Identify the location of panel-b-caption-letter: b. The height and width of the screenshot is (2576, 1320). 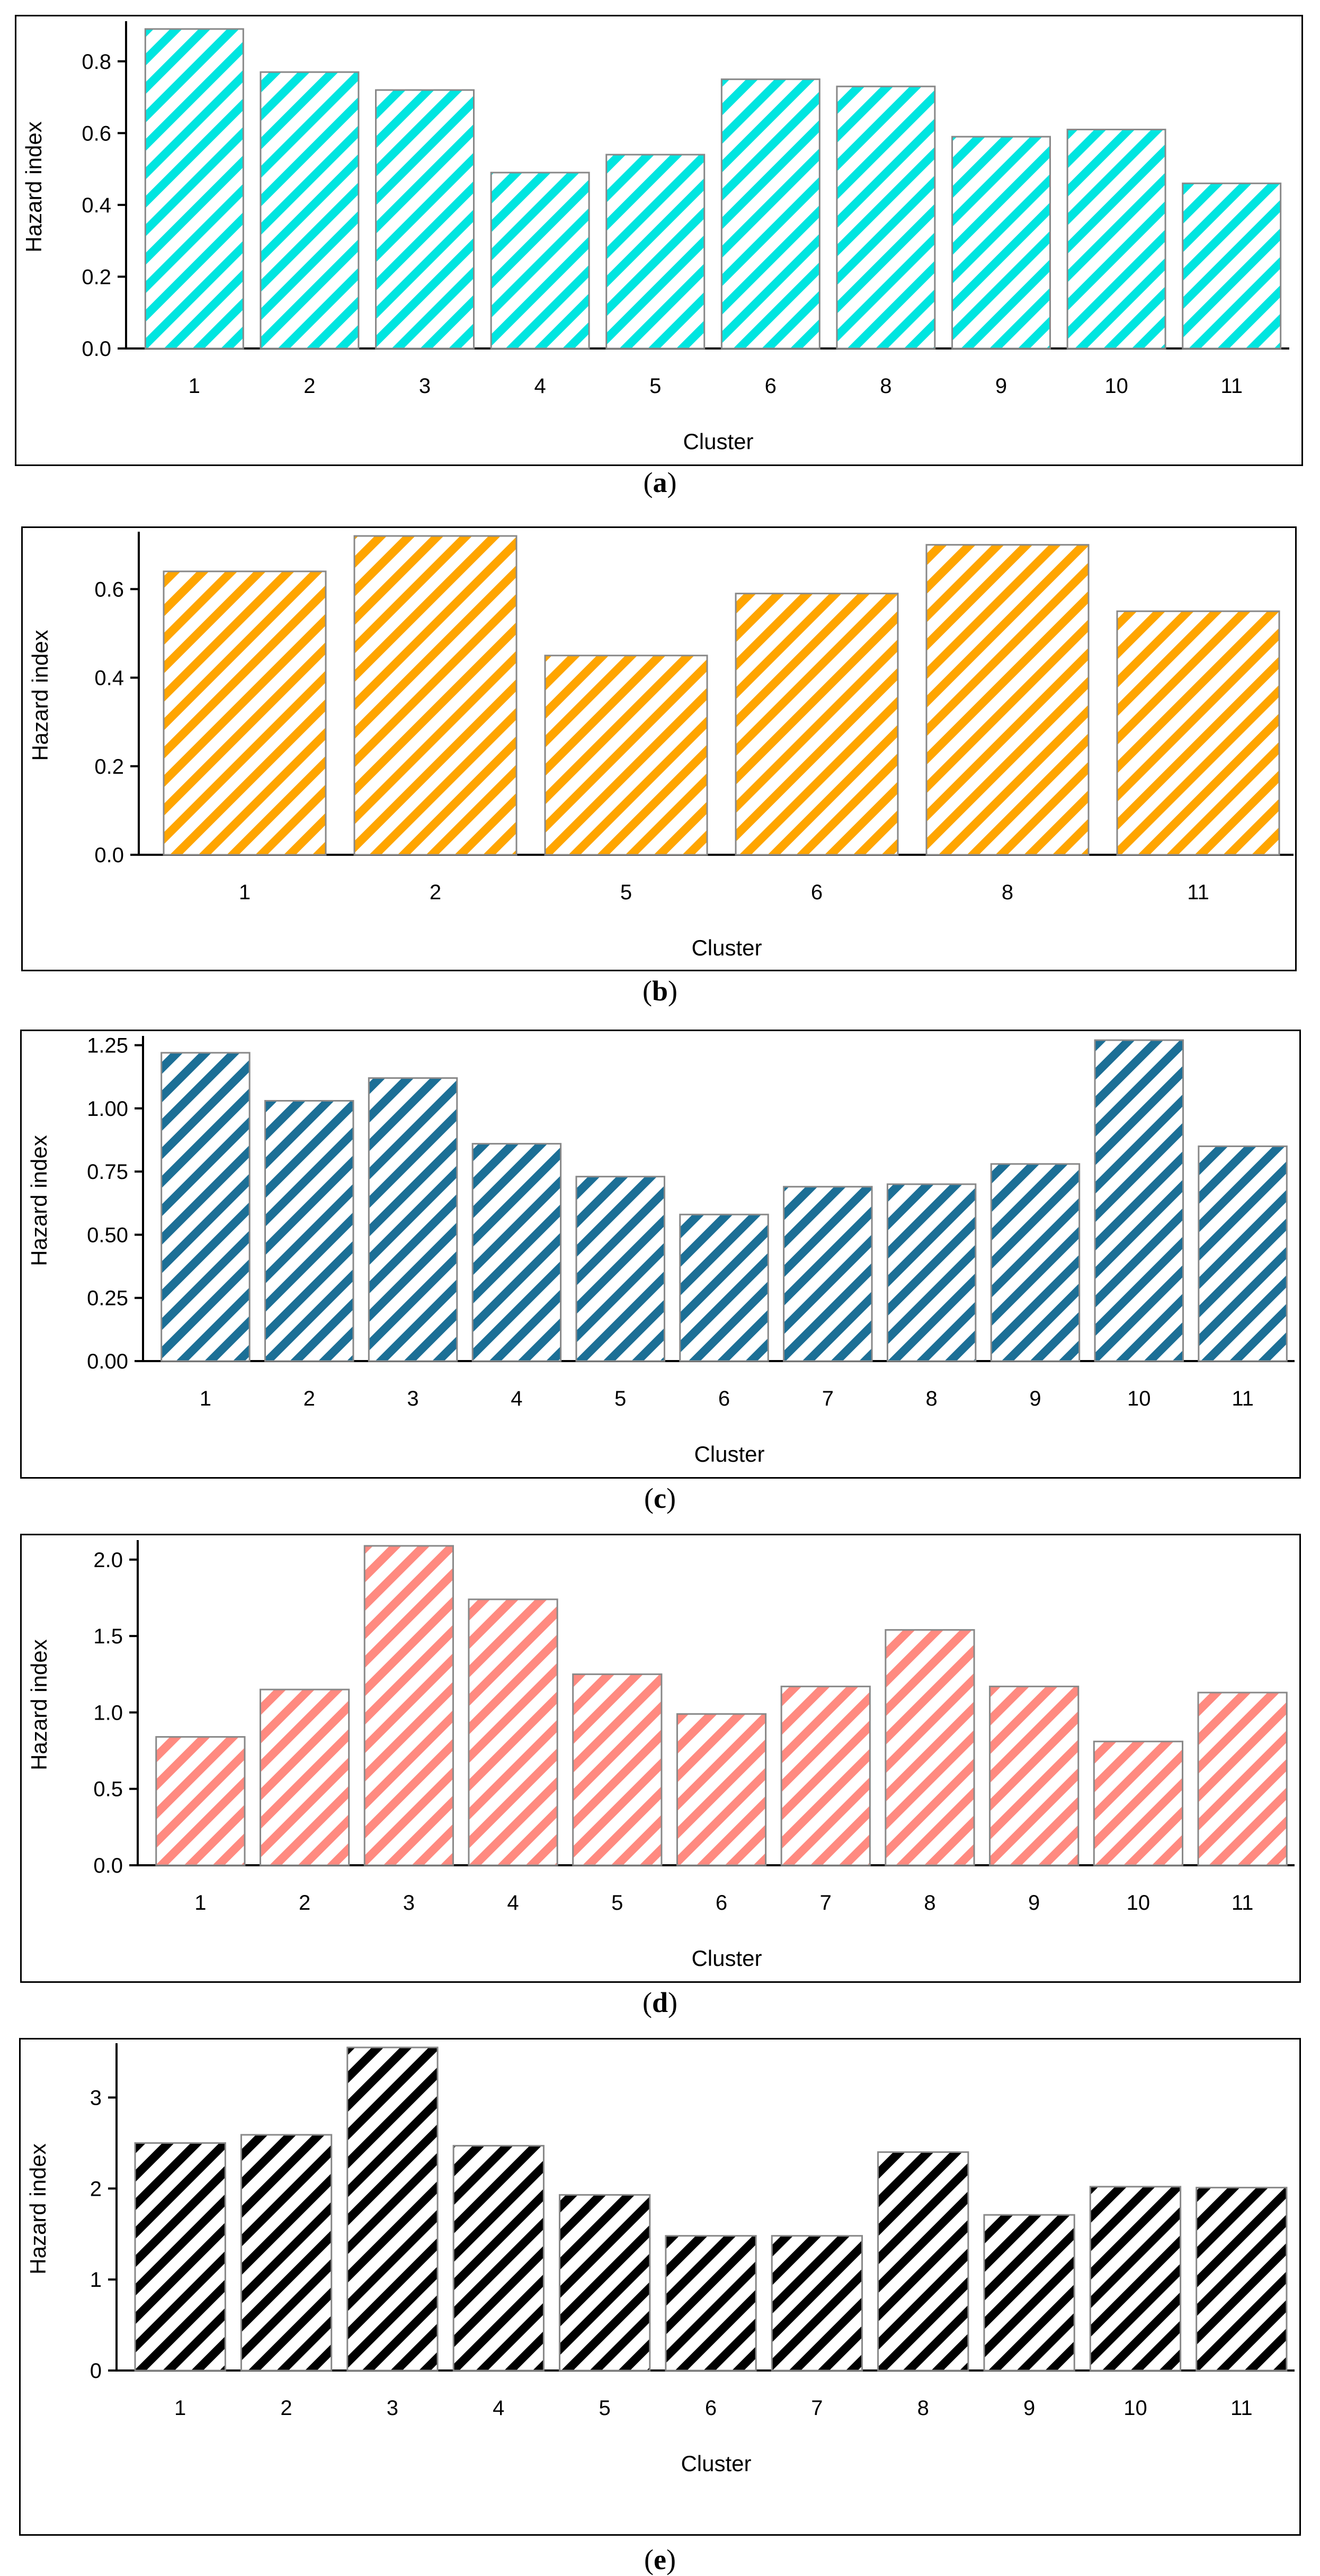
(660, 991).